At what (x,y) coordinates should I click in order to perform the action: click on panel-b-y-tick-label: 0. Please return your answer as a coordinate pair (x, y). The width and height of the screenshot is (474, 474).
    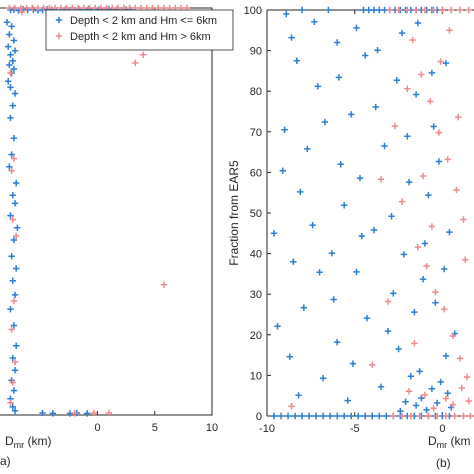
    Looking at the image, I should click on (259, 417).